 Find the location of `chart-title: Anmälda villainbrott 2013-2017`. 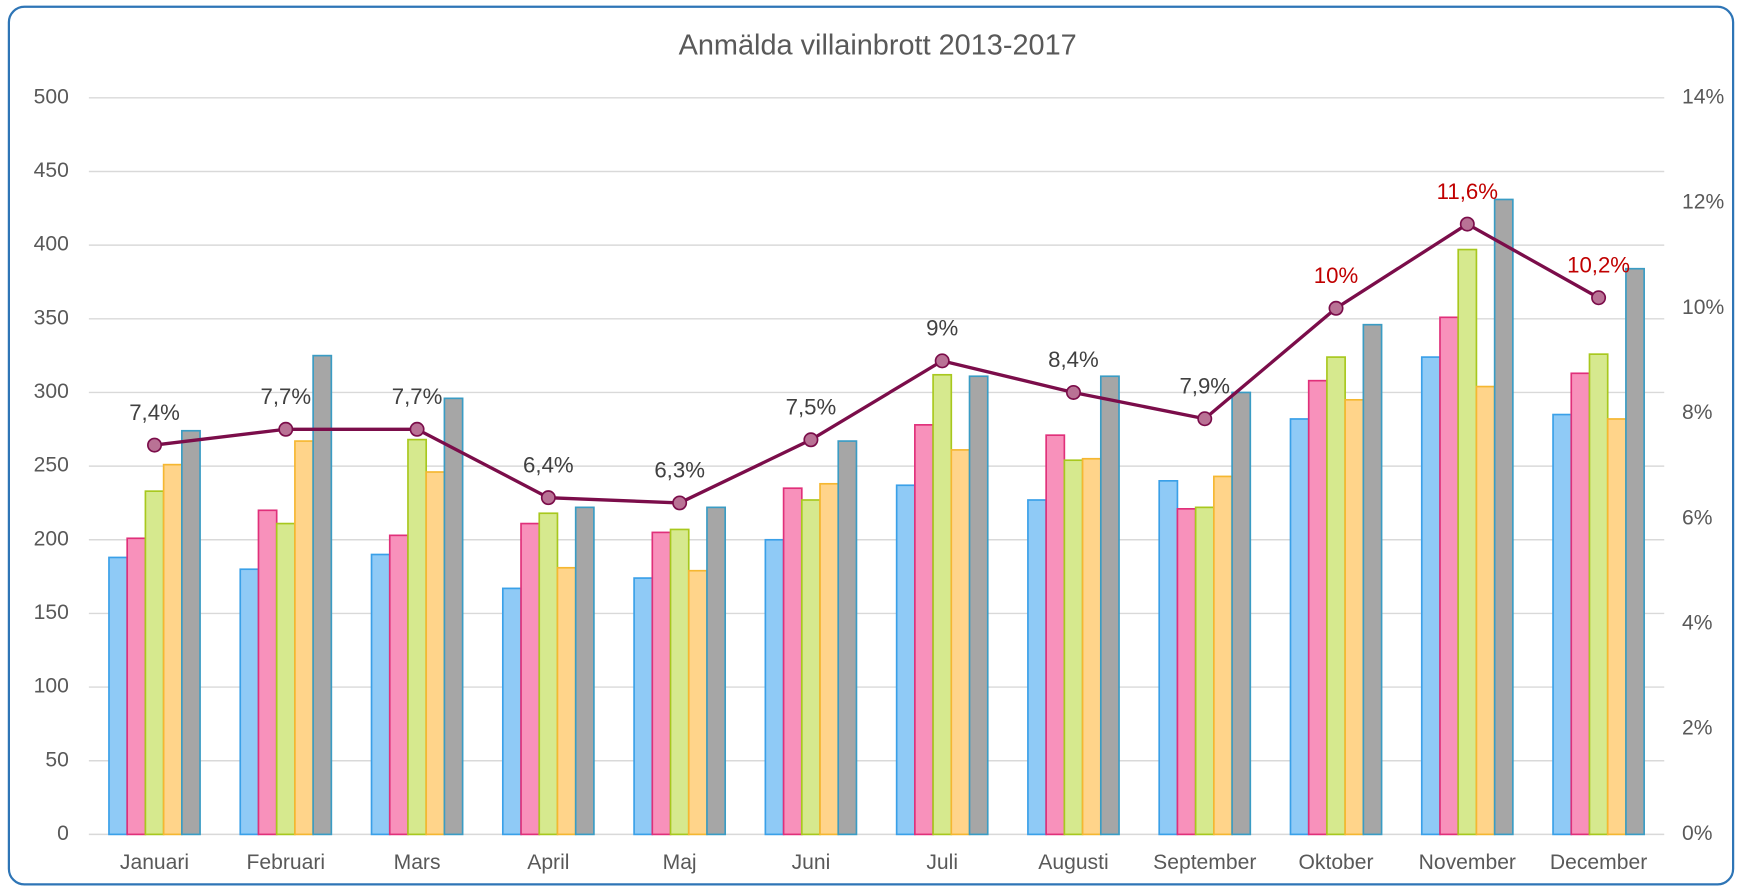

chart-title: Anmälda villainbrott 2013-2017 is located at coordinates (878, 45).